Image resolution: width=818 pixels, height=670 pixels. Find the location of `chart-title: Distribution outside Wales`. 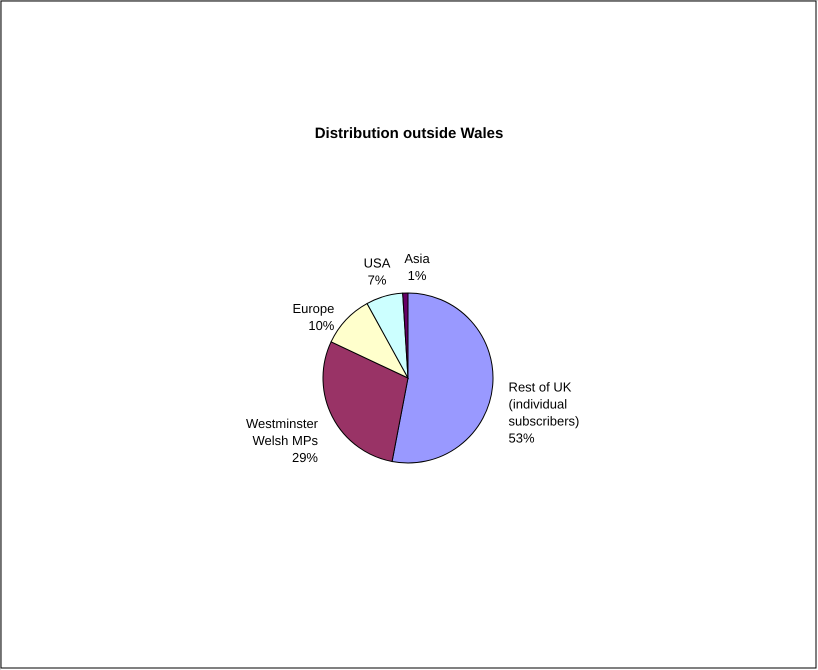

chart-title: Distribution outside Wales is located at coordinates (409, 133).